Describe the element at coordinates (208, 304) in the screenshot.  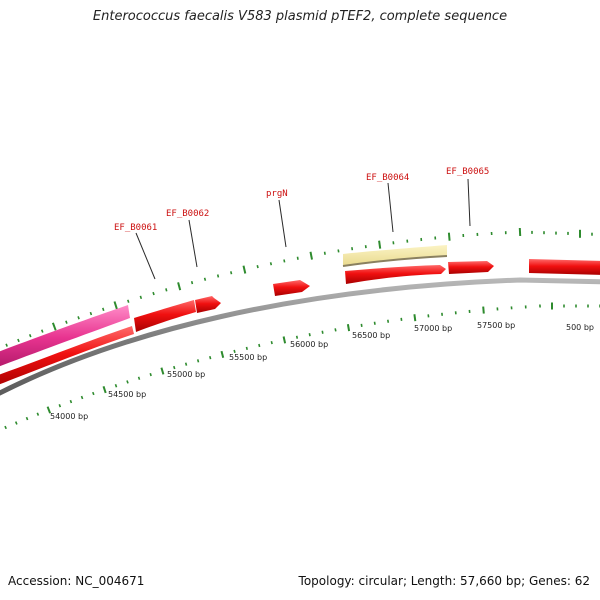
I see `gene-arrow-ef-b0062` at that location.